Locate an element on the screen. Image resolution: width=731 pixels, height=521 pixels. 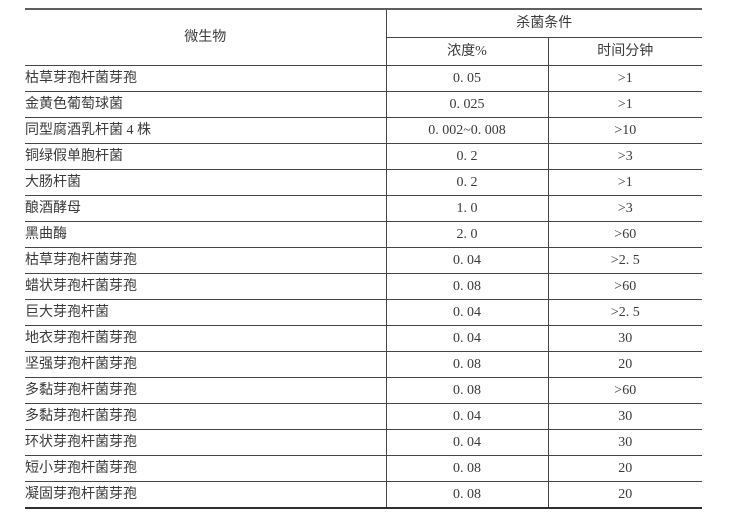
table-header: 微生物 杀菌条件 浓度% 时间分钟 is located at coordinates (363, 37).